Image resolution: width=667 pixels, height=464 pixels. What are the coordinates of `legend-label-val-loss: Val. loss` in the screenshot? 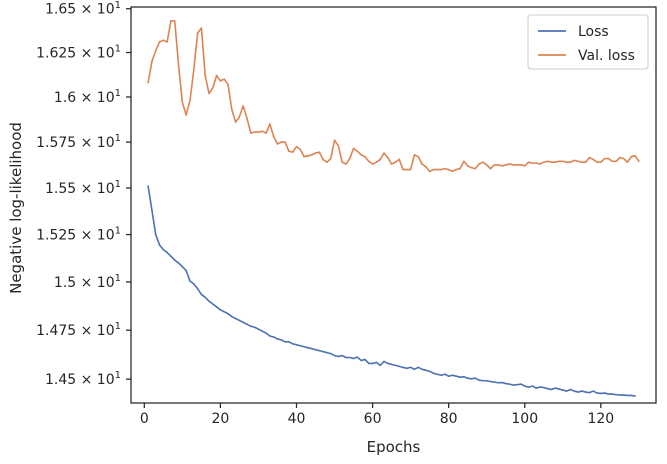 It's located at (606, 56).